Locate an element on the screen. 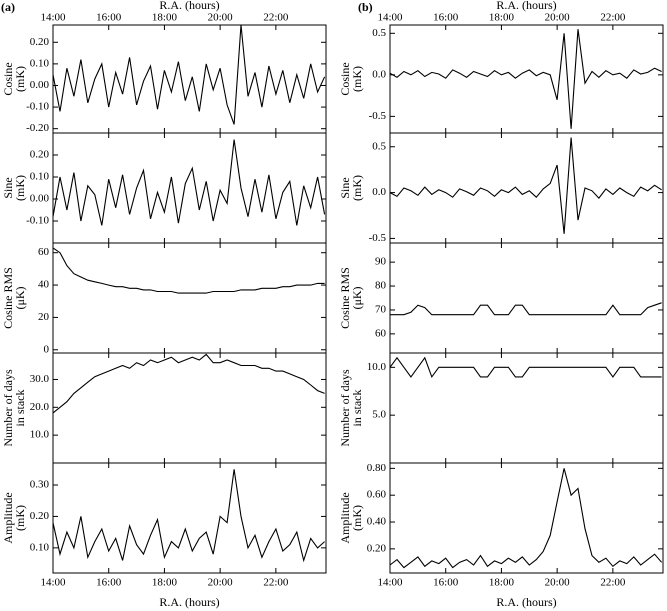  y-tick-label: 0.60 is located at coordinates (377, 495).